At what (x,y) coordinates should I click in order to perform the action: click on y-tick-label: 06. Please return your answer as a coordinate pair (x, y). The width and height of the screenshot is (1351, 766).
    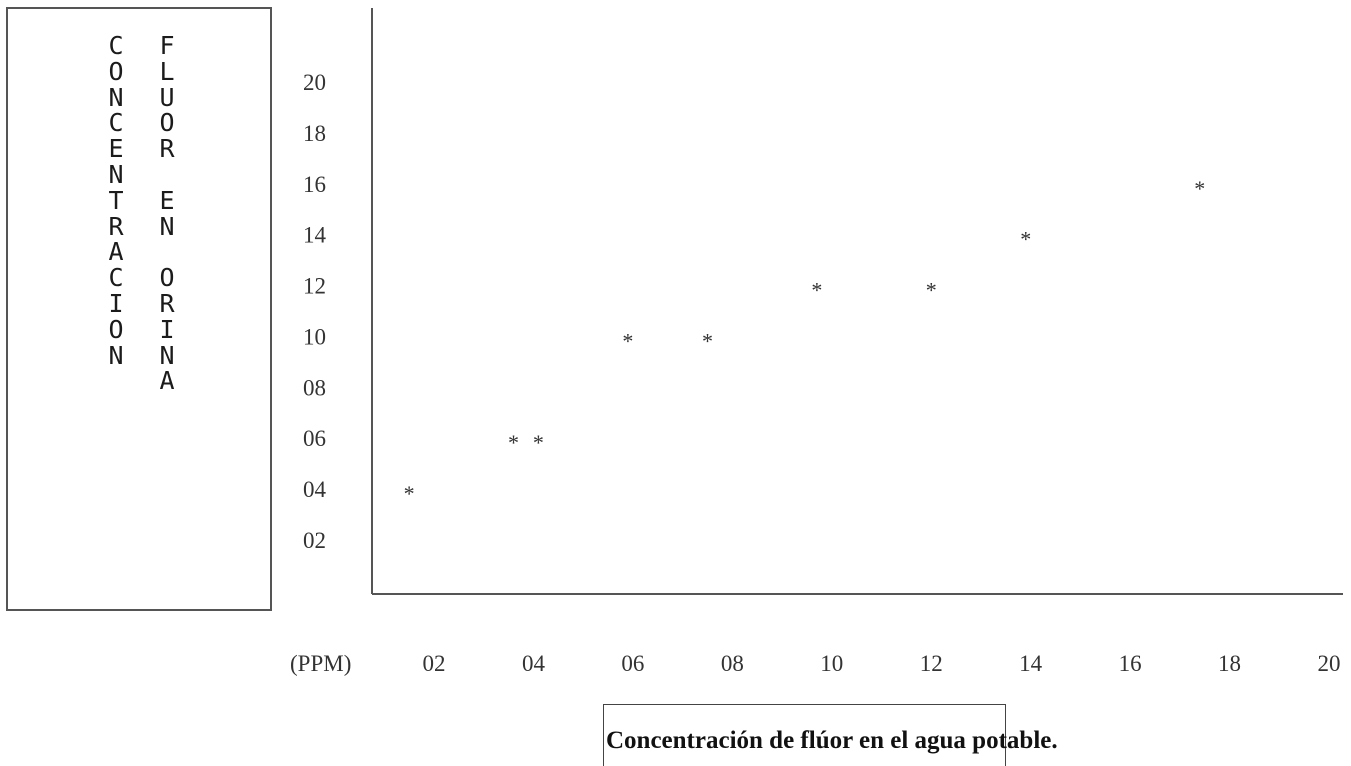
    Looking at the image, I should click on (314, 438).